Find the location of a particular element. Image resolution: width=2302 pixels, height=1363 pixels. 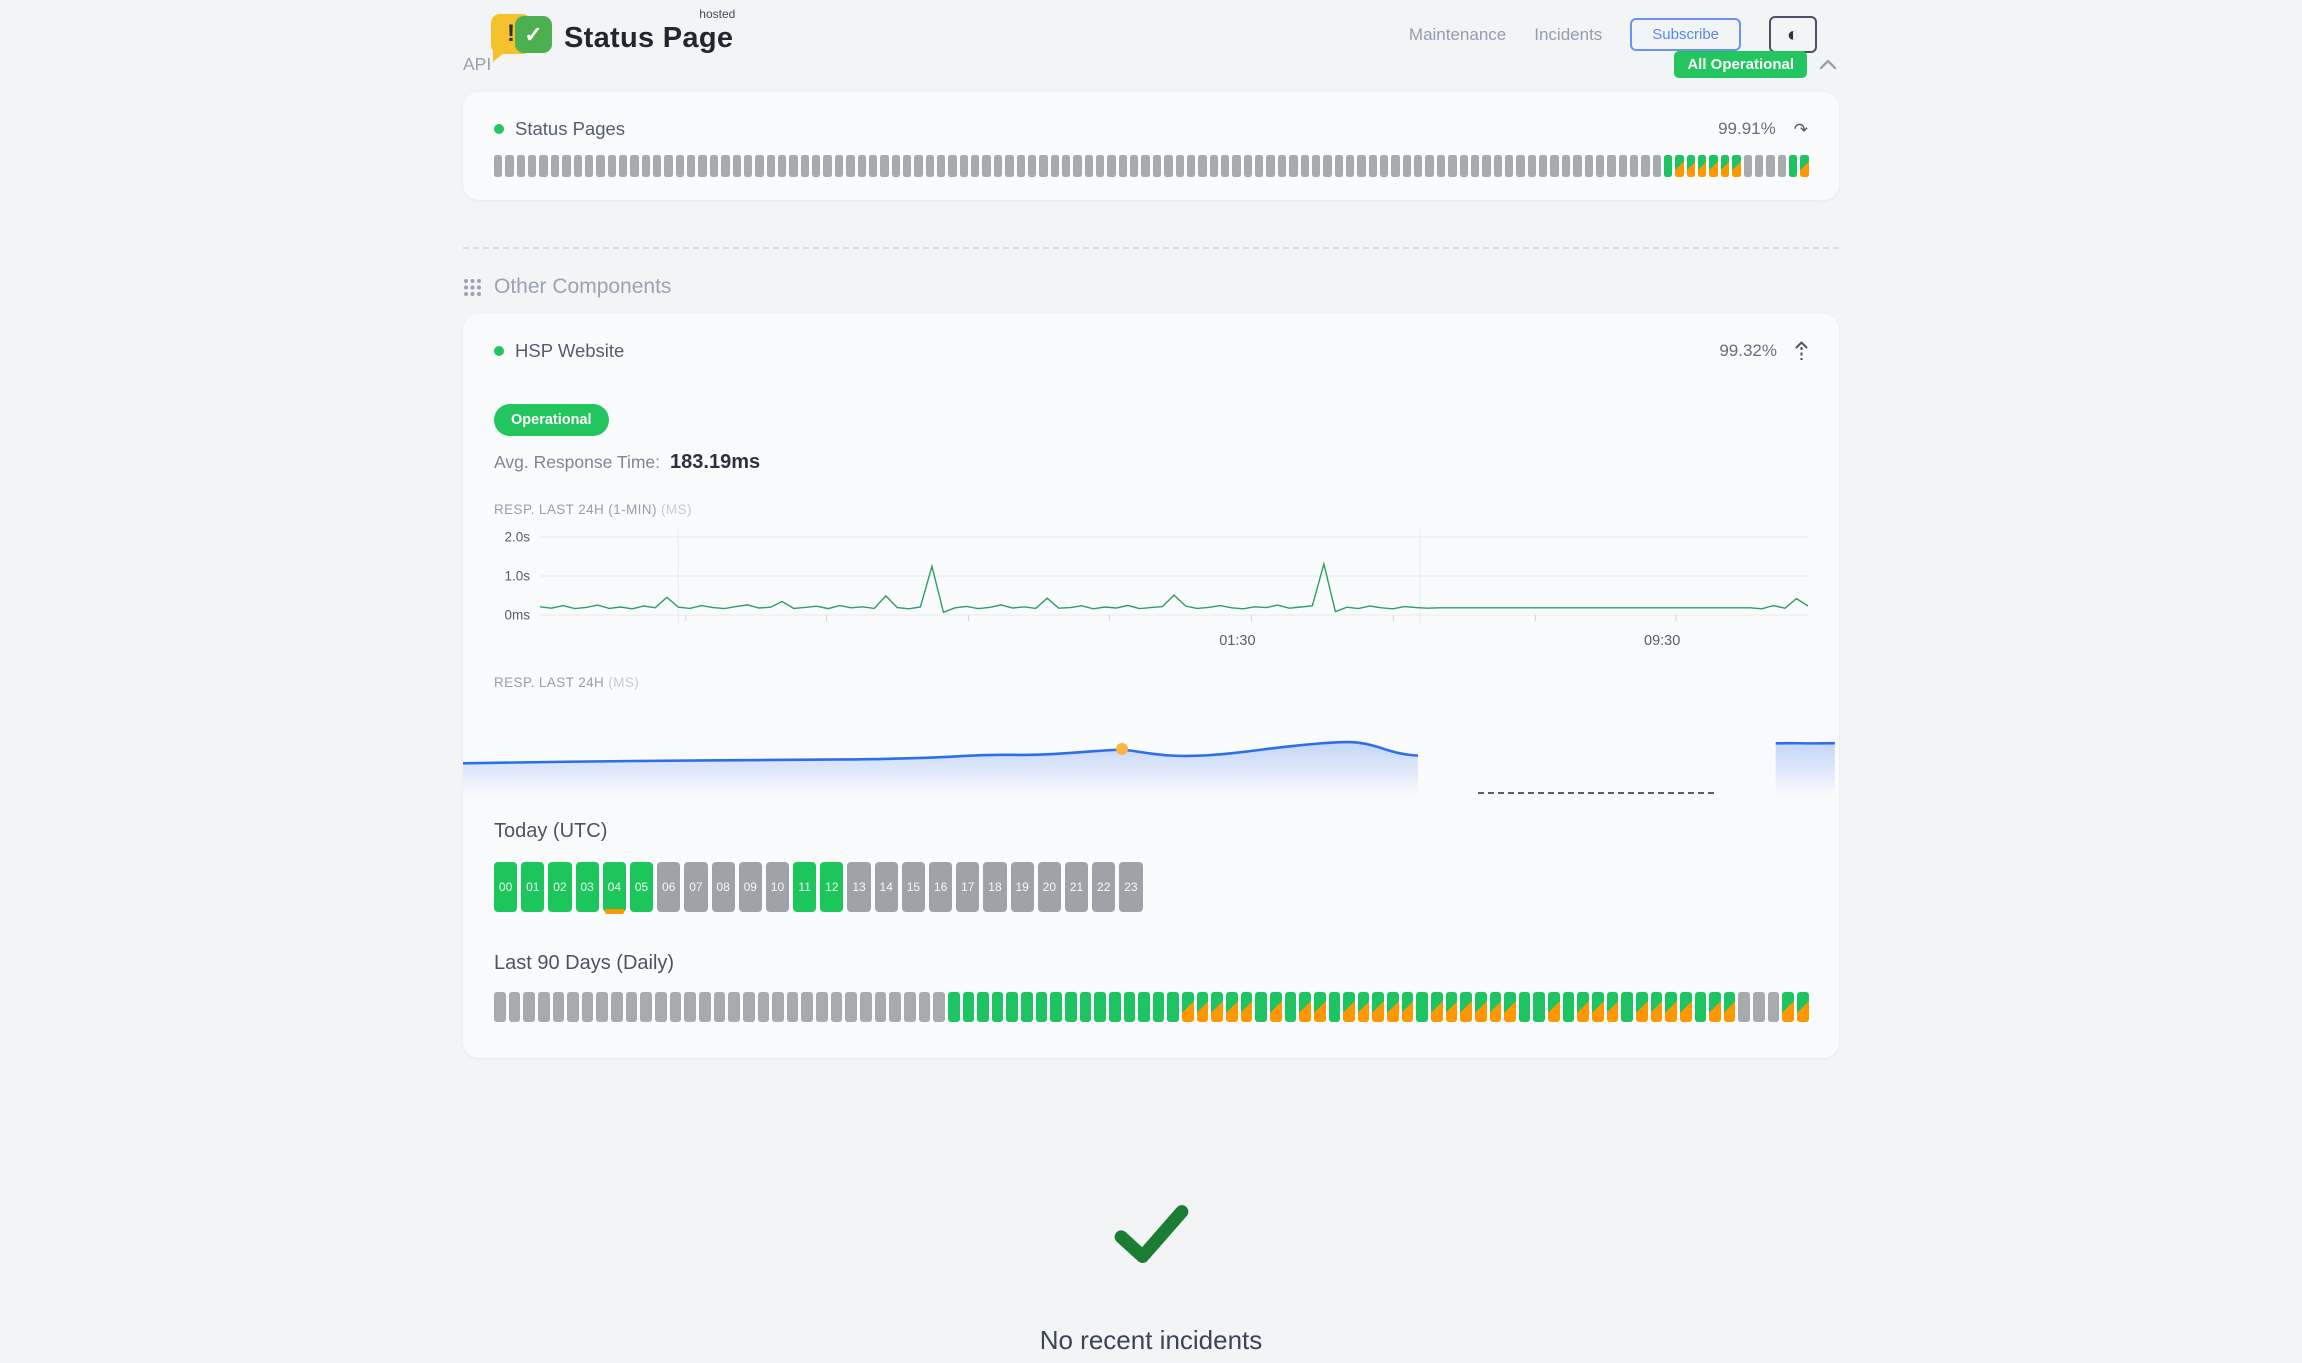

hour-block-14: 14 is located at coordinates (886, 887).